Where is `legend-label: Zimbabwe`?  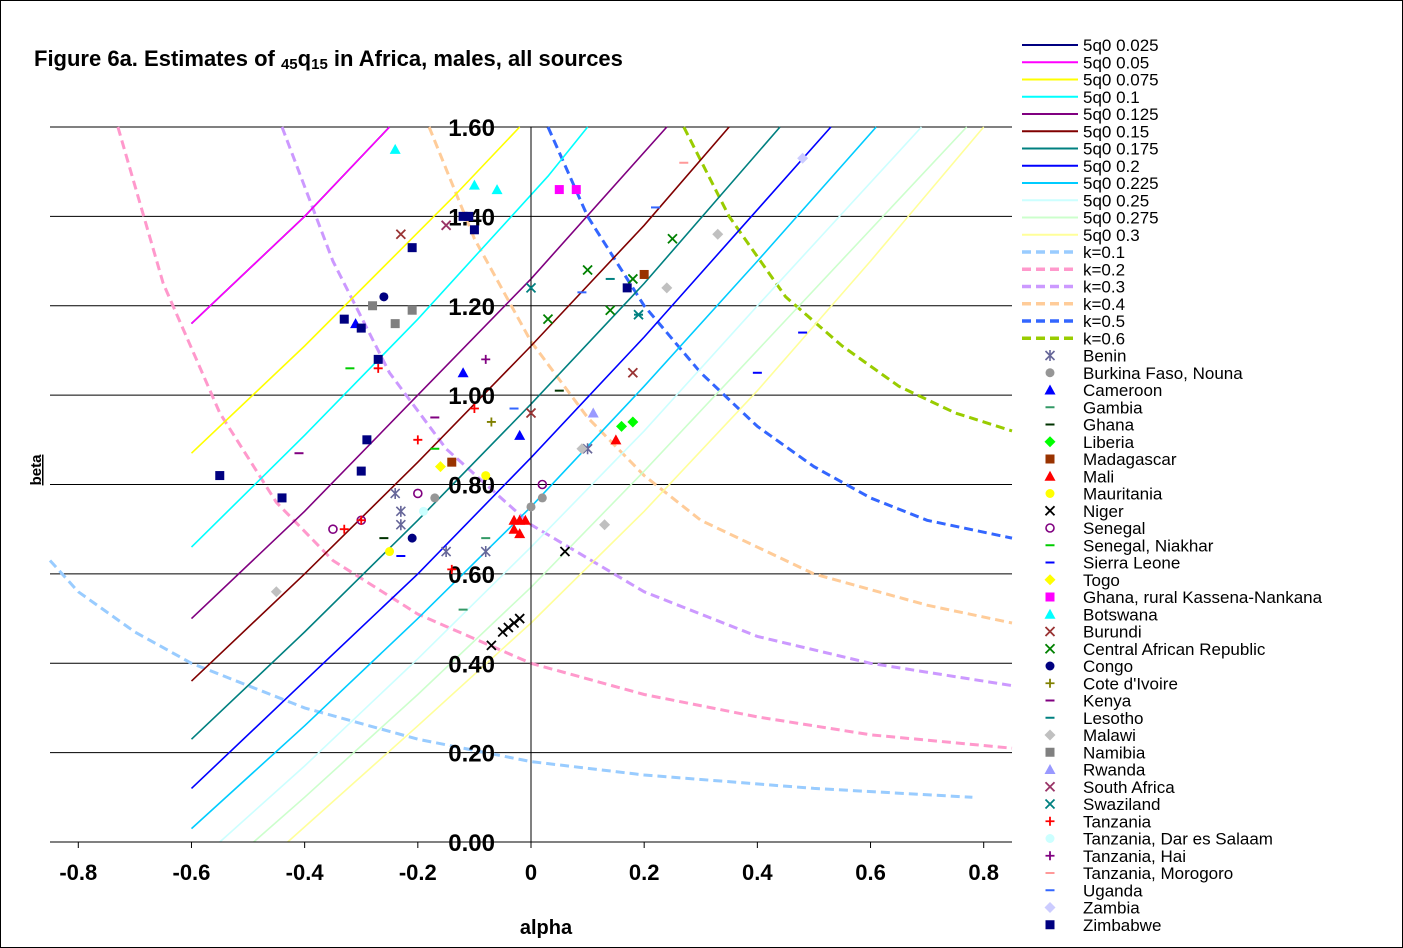 legend-label: Zimbabwe is located at coordinates (1122, 925).